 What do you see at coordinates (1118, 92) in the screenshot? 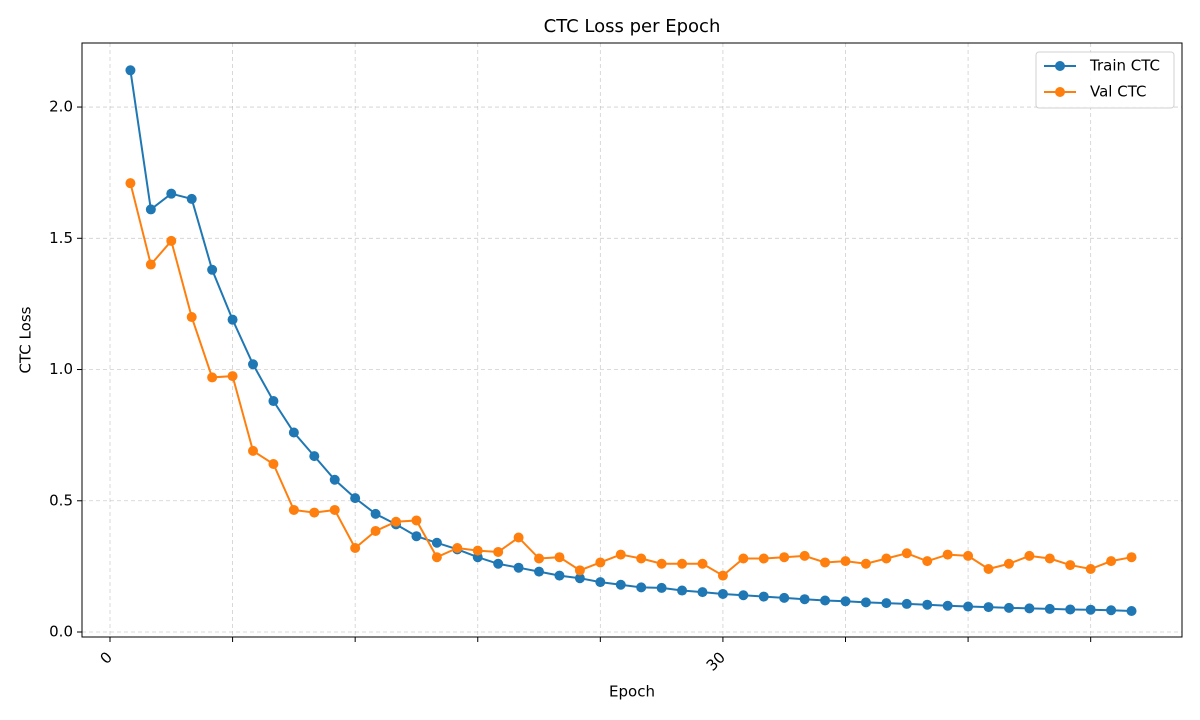
I see `legend-label: Val CTC` at bounding box center [1118, 92].